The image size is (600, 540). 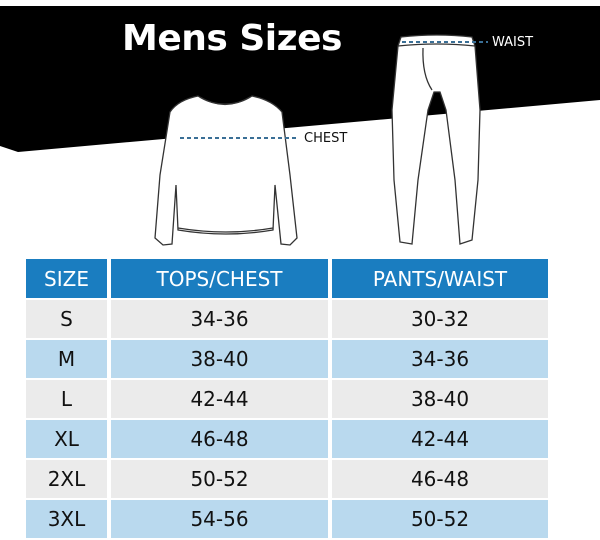 I want to click on chest-cell: 50-52, so click(x=219, y=479).